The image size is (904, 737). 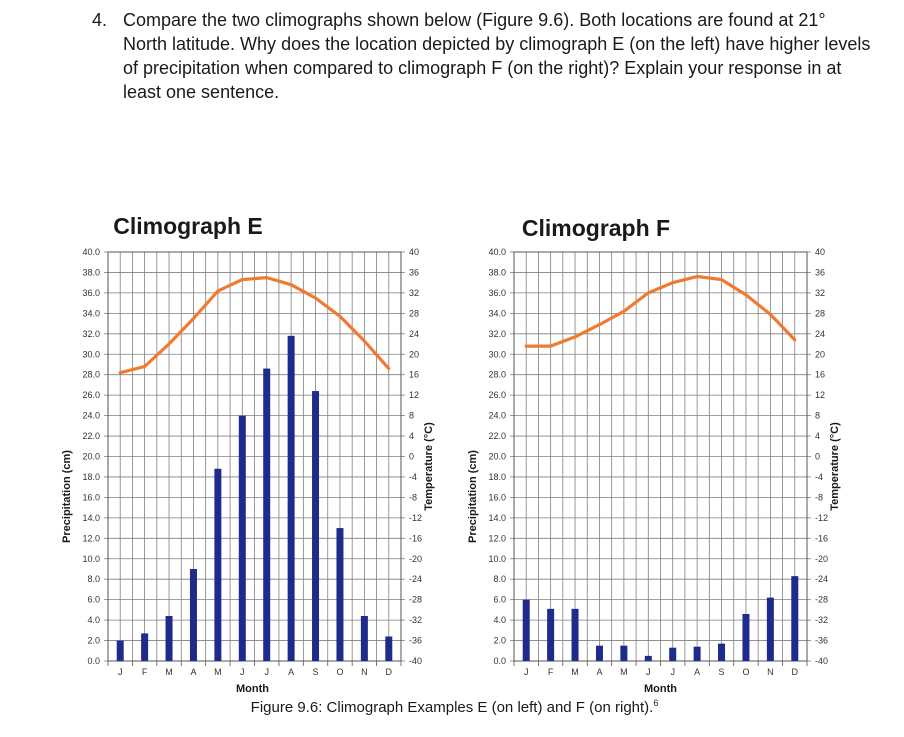 What do you see at coordinates (499, 620) in the screenshot?
I see `y-tick-label: 4.0` at bounding box center [499, 620].